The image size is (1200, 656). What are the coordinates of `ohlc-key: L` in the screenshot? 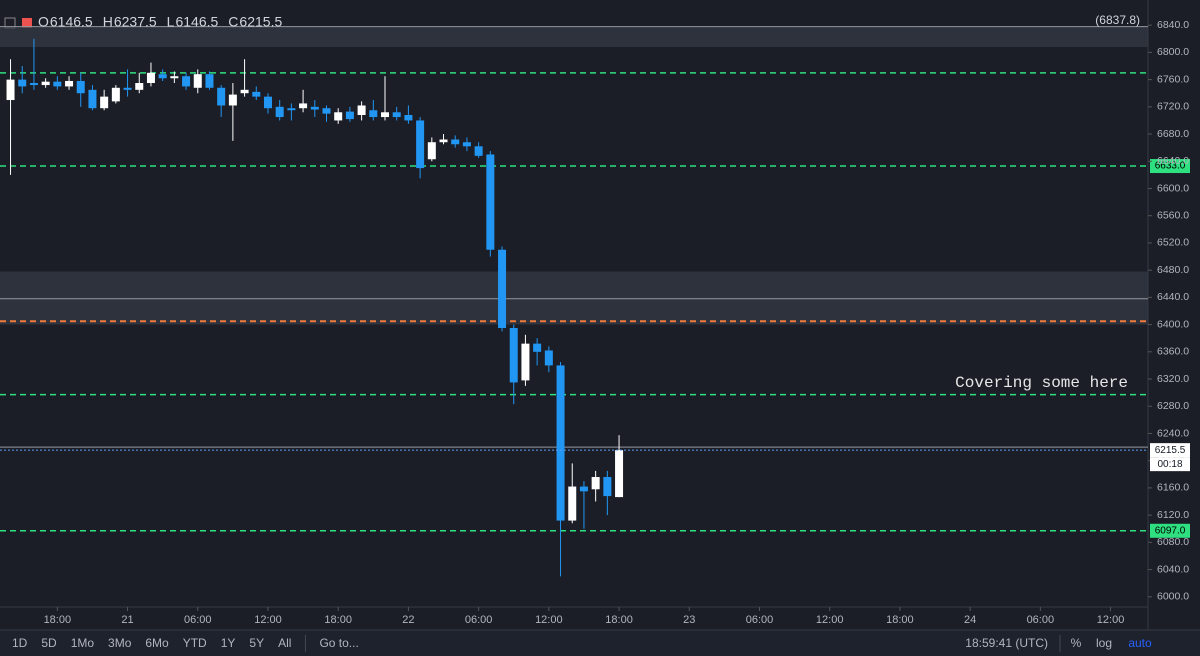 It's located at (171, 22).